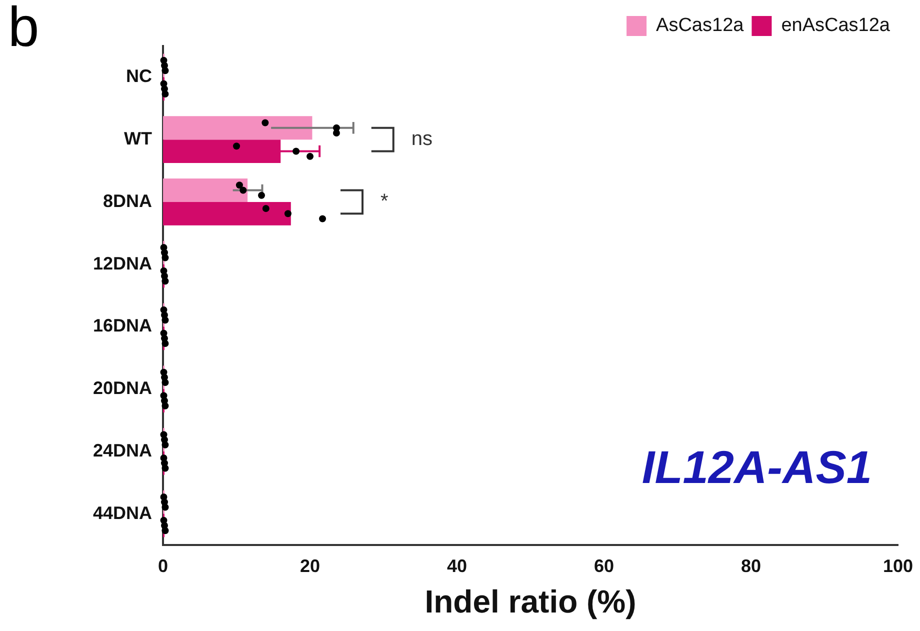 The height and width of the screenshot is (631, 920). What do you see at coordinates (127, 200) in the screenshot?
I see `y-tick-label: 8DNA` at bounding box center [127, 200].